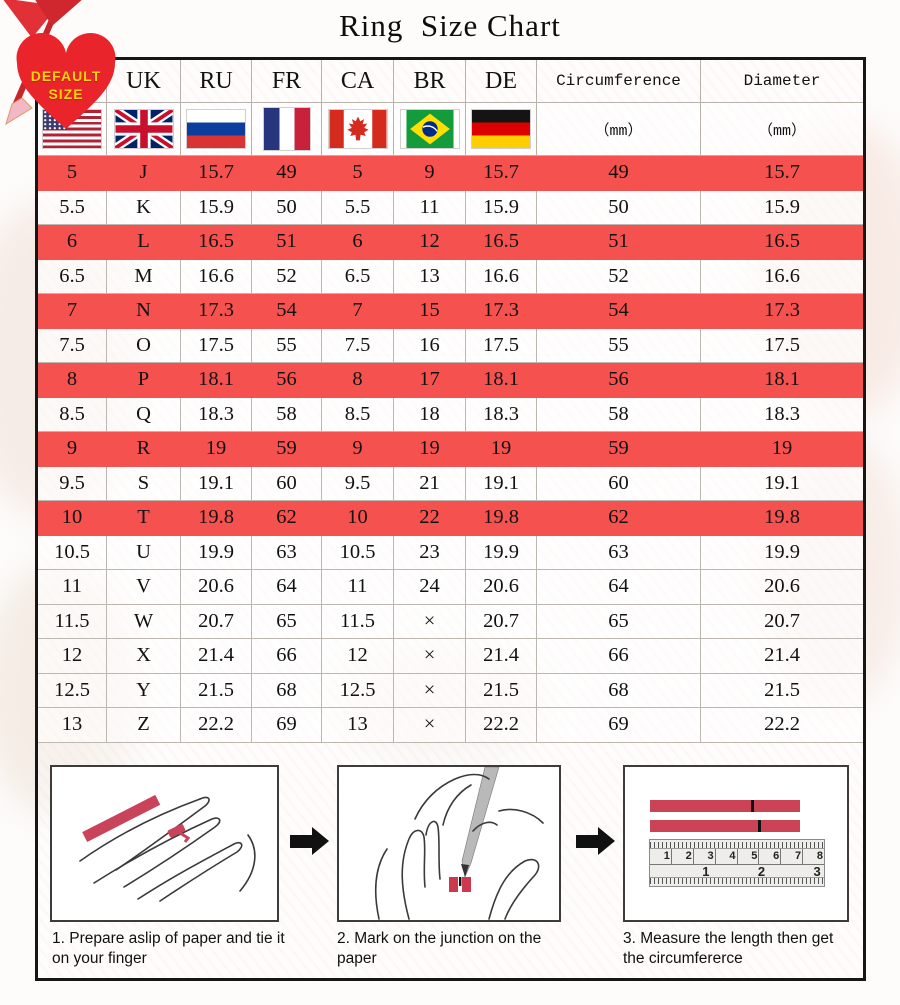 The height and width of the screenshot is (1005, 900). What do you see at coordinates (619, 81) in the screenshot?
I see `col-header-circumference: Circumference` at bounding box center [619, 81].